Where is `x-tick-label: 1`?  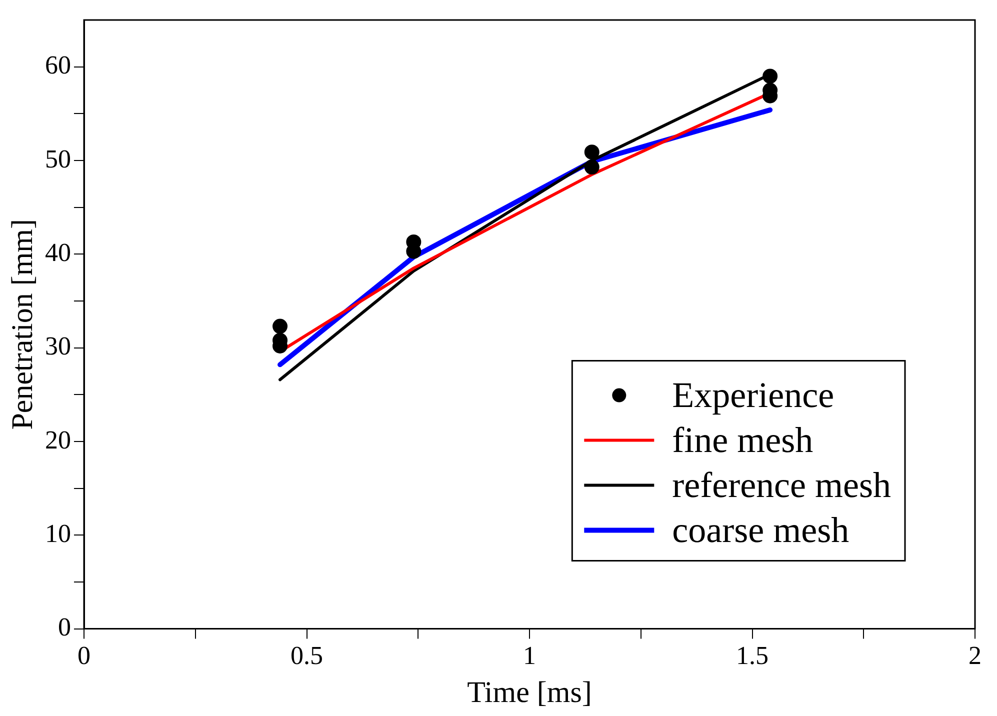 x-tick-label: 1 is located at coordinates (529, 655).